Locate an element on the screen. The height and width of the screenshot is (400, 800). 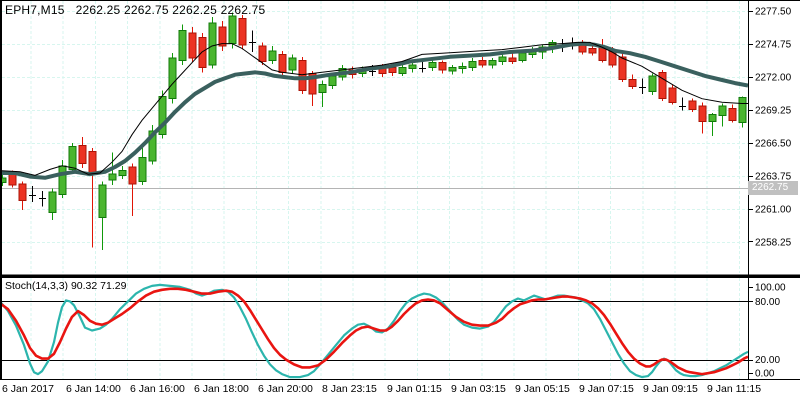
time-axis-label: 6 Jan 14:00 is located at coordinates (93, 389).